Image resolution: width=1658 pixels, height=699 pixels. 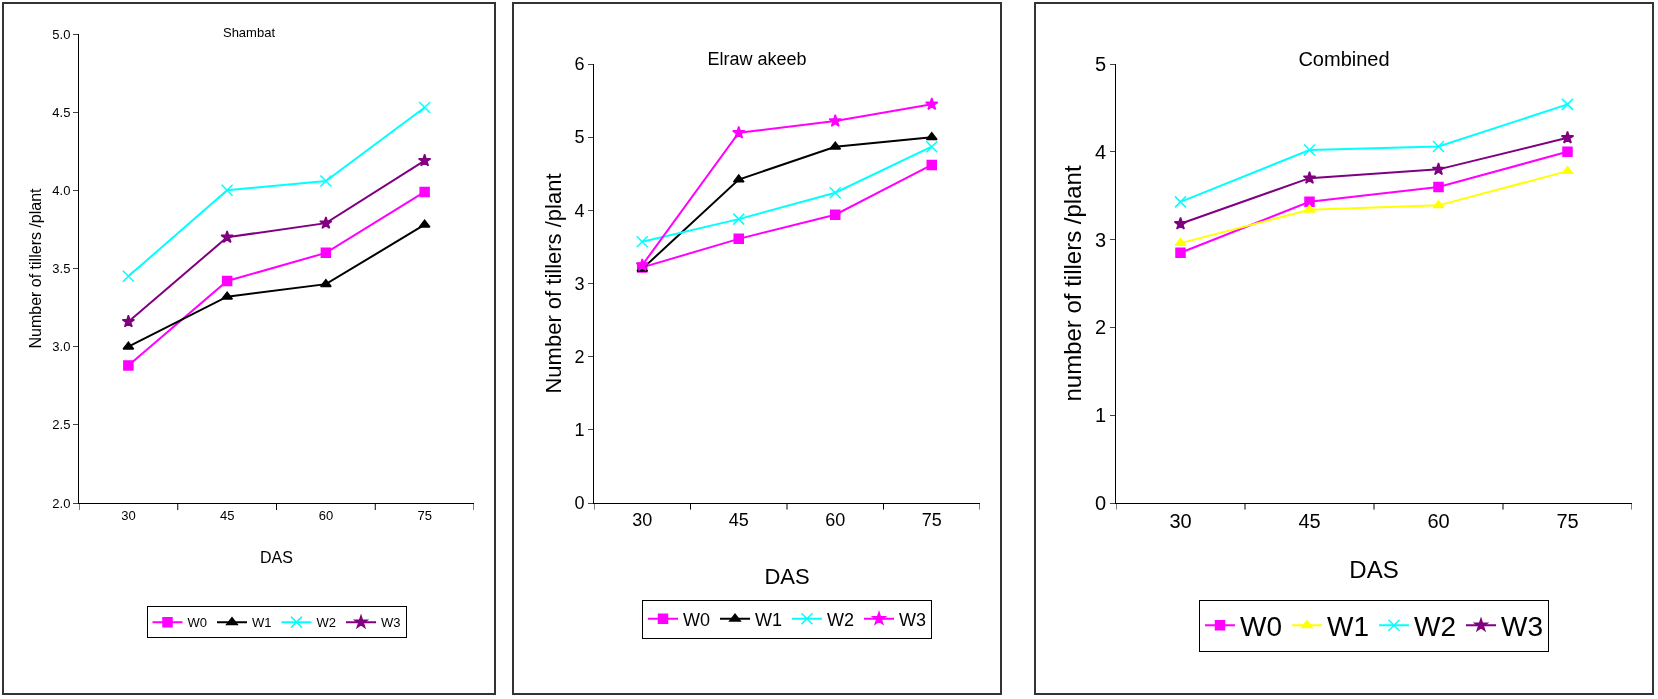 I want to click on y-axis-title: number of tillers /plant, so click(x=1072, y=283).